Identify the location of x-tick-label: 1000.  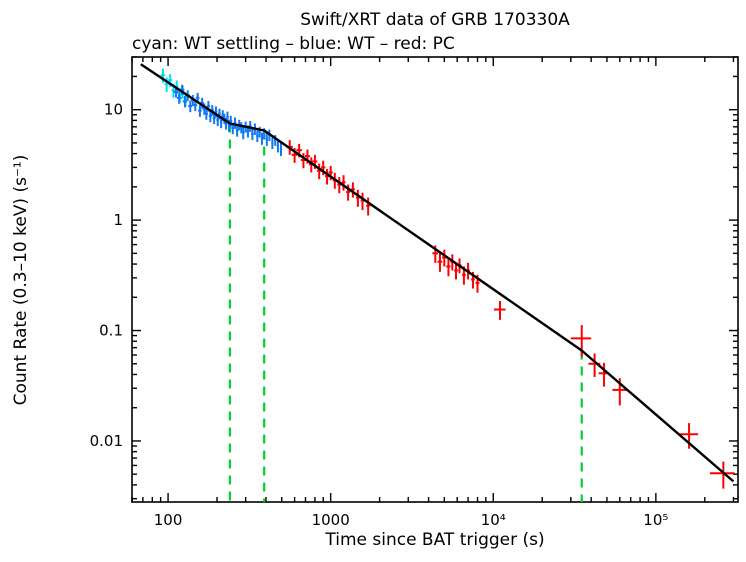
(331, 520).